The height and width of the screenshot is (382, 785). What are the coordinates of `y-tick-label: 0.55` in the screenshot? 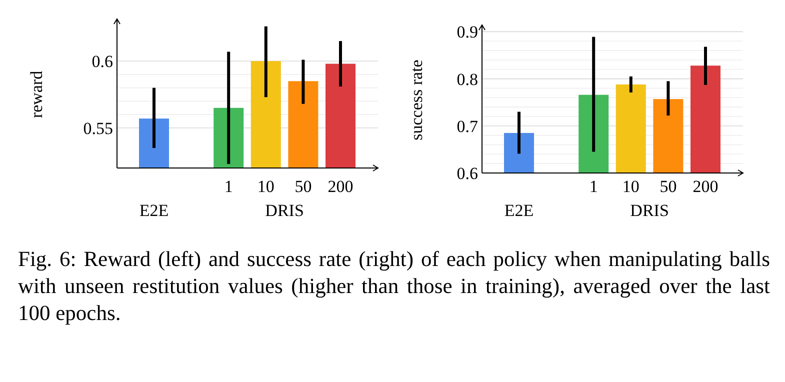 It's located at (98, 128).